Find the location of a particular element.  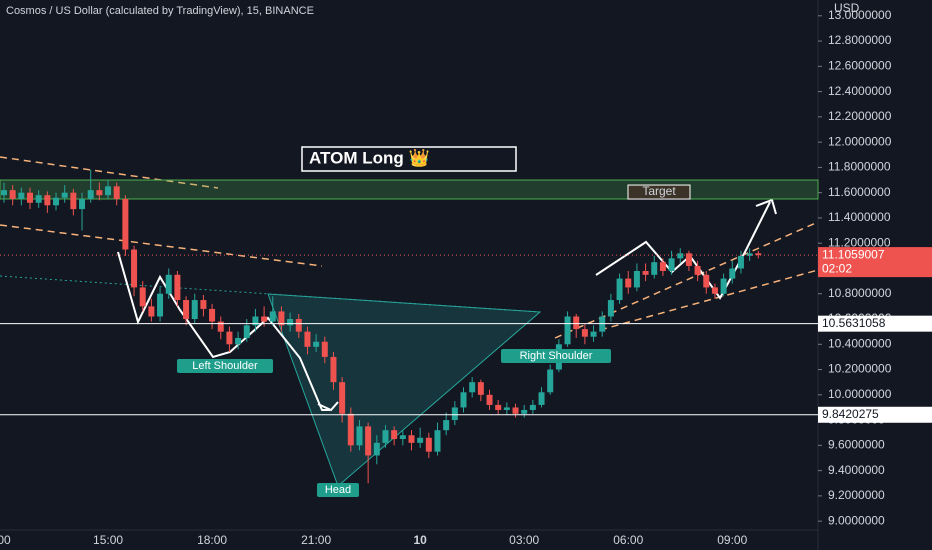

pattern-area is located at coordinates (404, 390).